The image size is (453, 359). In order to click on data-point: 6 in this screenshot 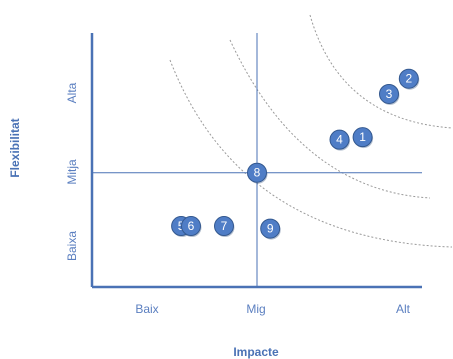, I will do `click(191, 227)`.